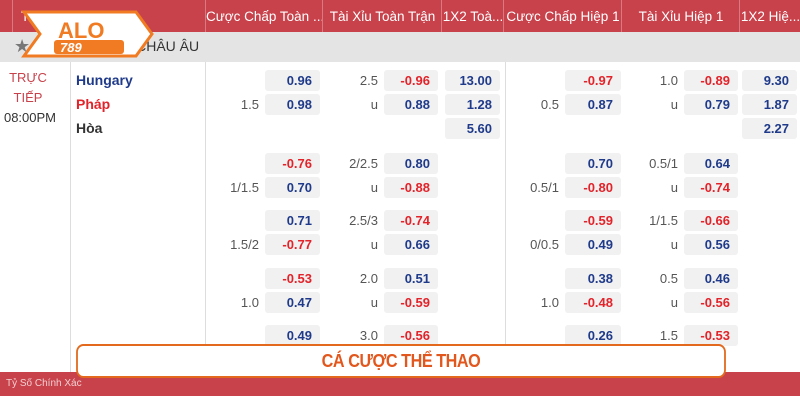 The width and height of the screenshot is (800, 400). Describe the element at coordinates (244, 244) in the screenshot. I see `line-value: 1.5/2` at that location.